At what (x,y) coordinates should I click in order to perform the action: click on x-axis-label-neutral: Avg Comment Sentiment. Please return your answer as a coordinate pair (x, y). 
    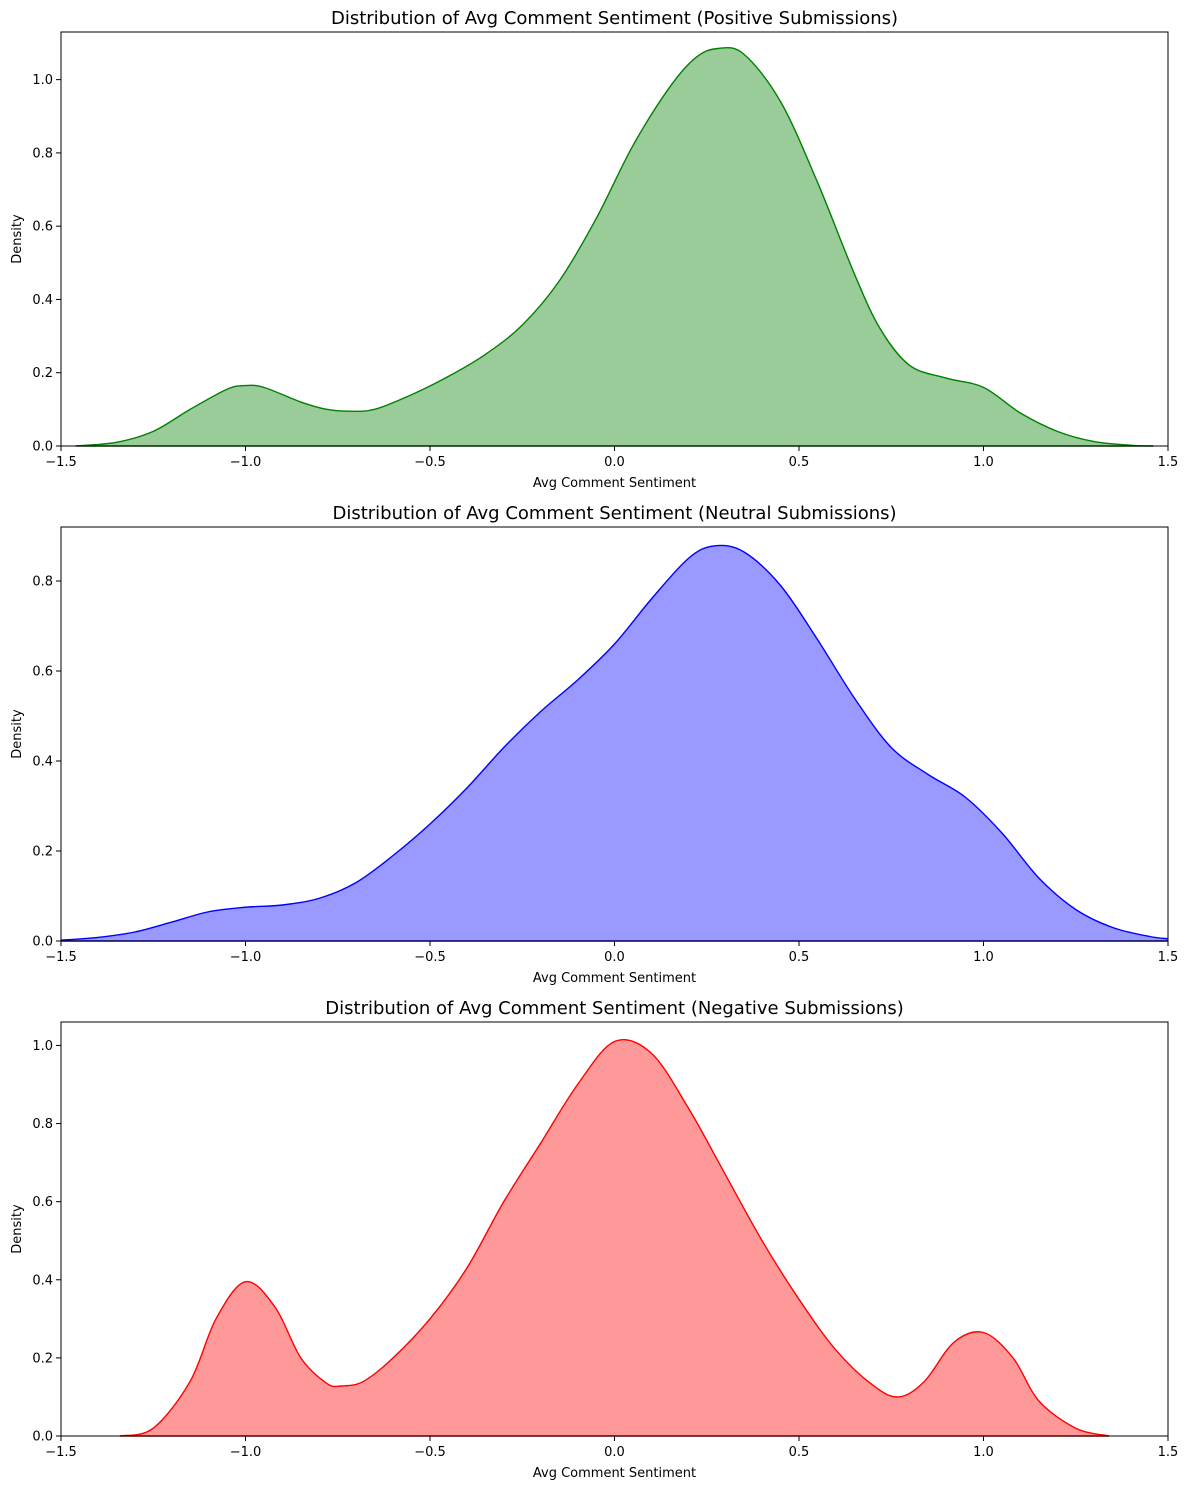
    Looking at the image, I should click on (614, 978).